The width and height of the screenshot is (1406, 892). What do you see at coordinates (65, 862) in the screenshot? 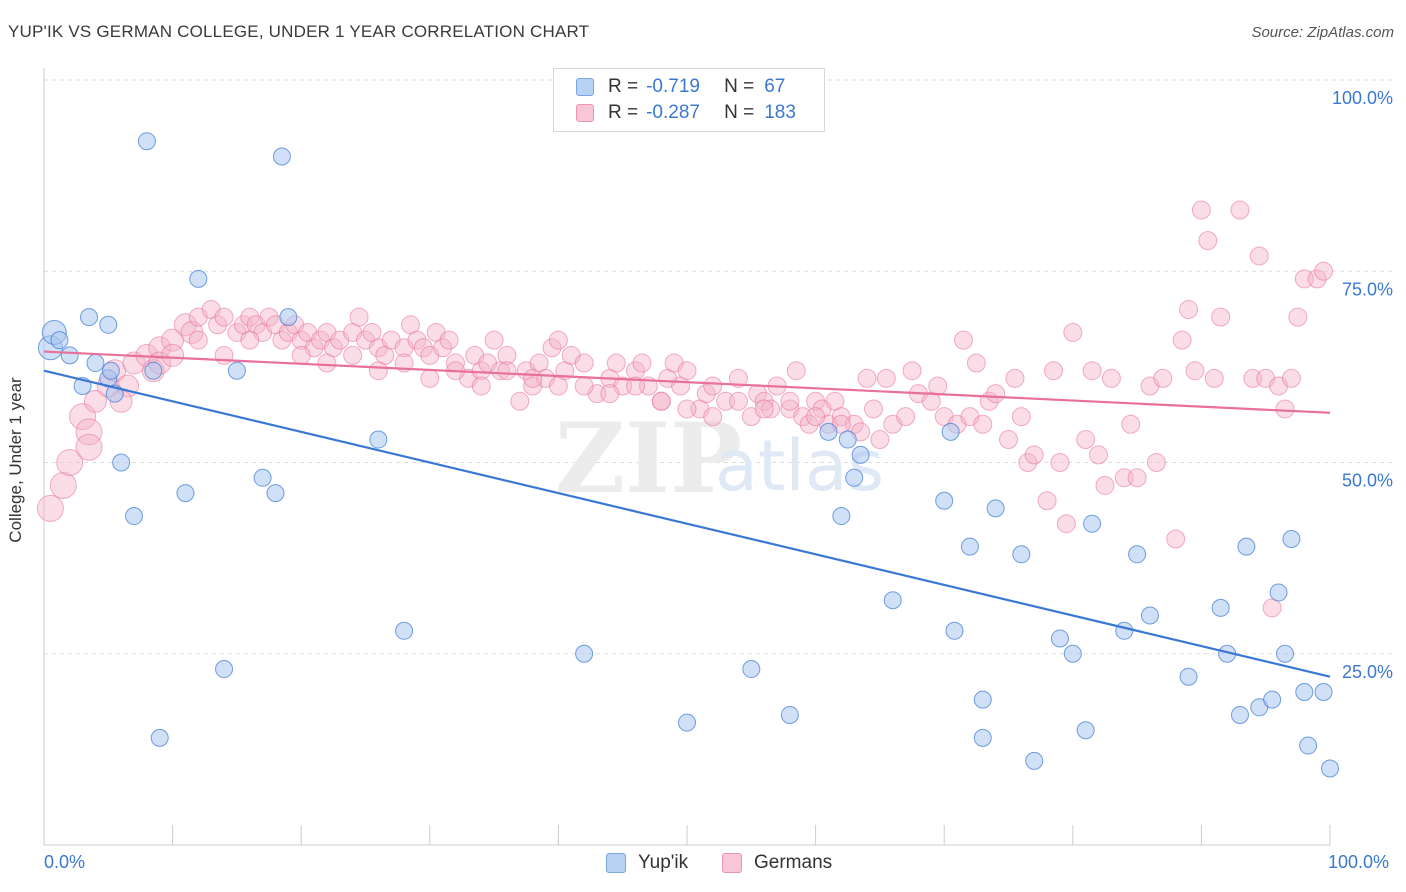
I see `x-tick-label-min: 0.0%` at bounding box center [65, 862].